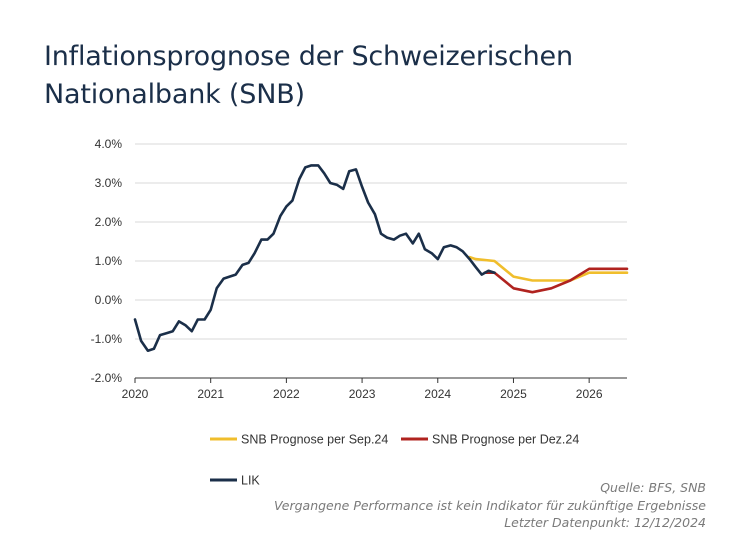  I want to click on y-tick-label: 2.0%, so click(109, 222).